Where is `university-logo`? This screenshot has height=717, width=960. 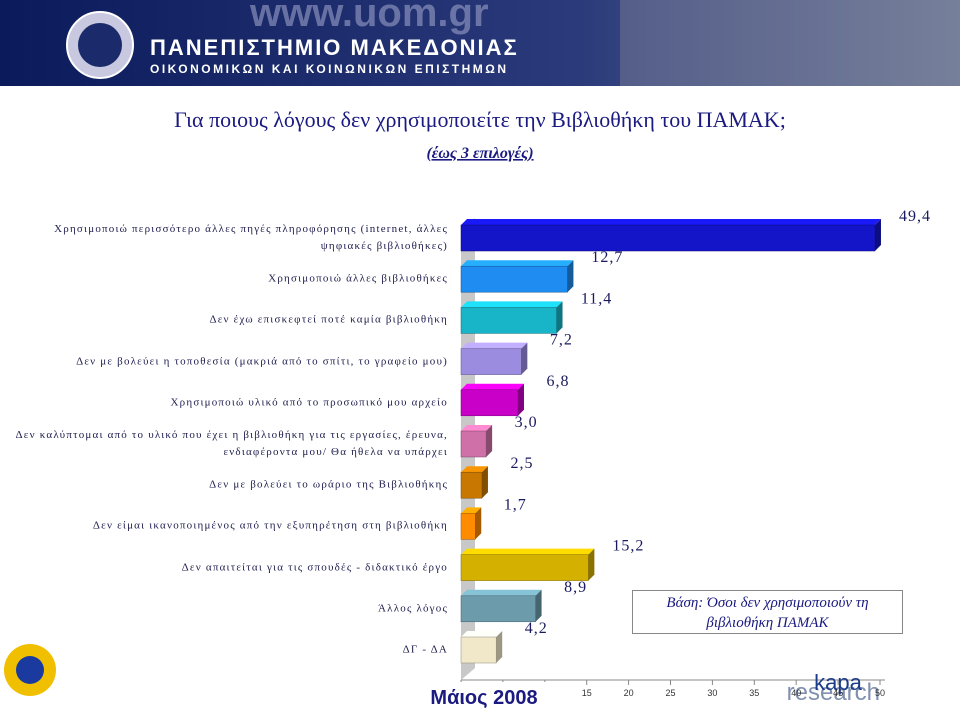 university-logo is located at coordinates (100, 45).